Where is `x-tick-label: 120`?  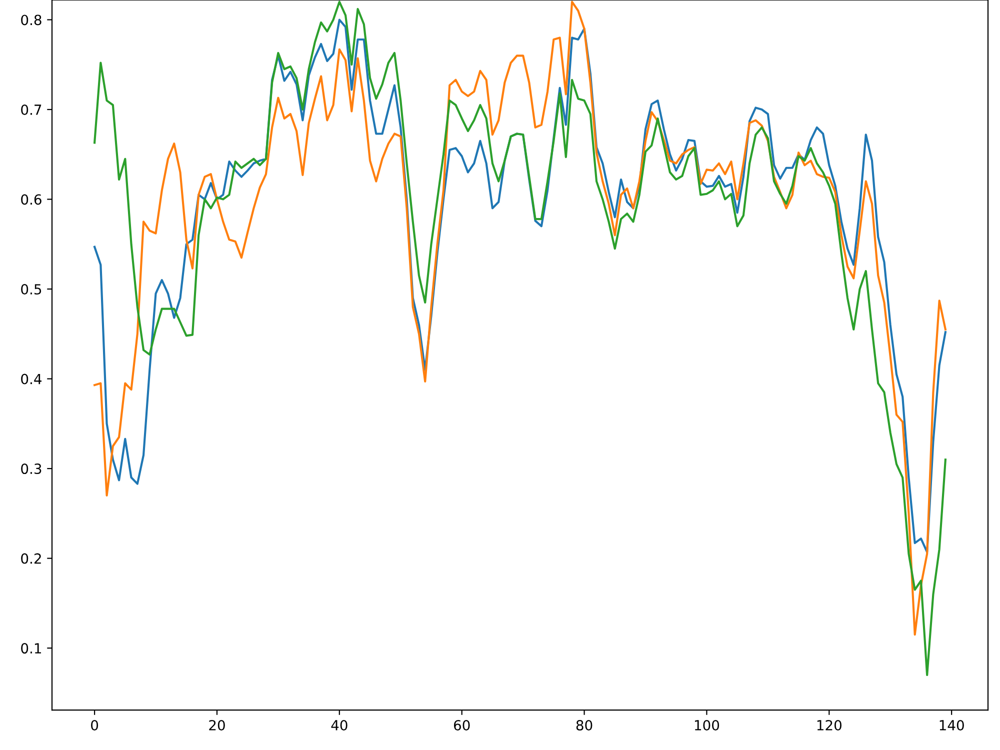
x-tick-label: 120 is located at coordinates (829, 725).